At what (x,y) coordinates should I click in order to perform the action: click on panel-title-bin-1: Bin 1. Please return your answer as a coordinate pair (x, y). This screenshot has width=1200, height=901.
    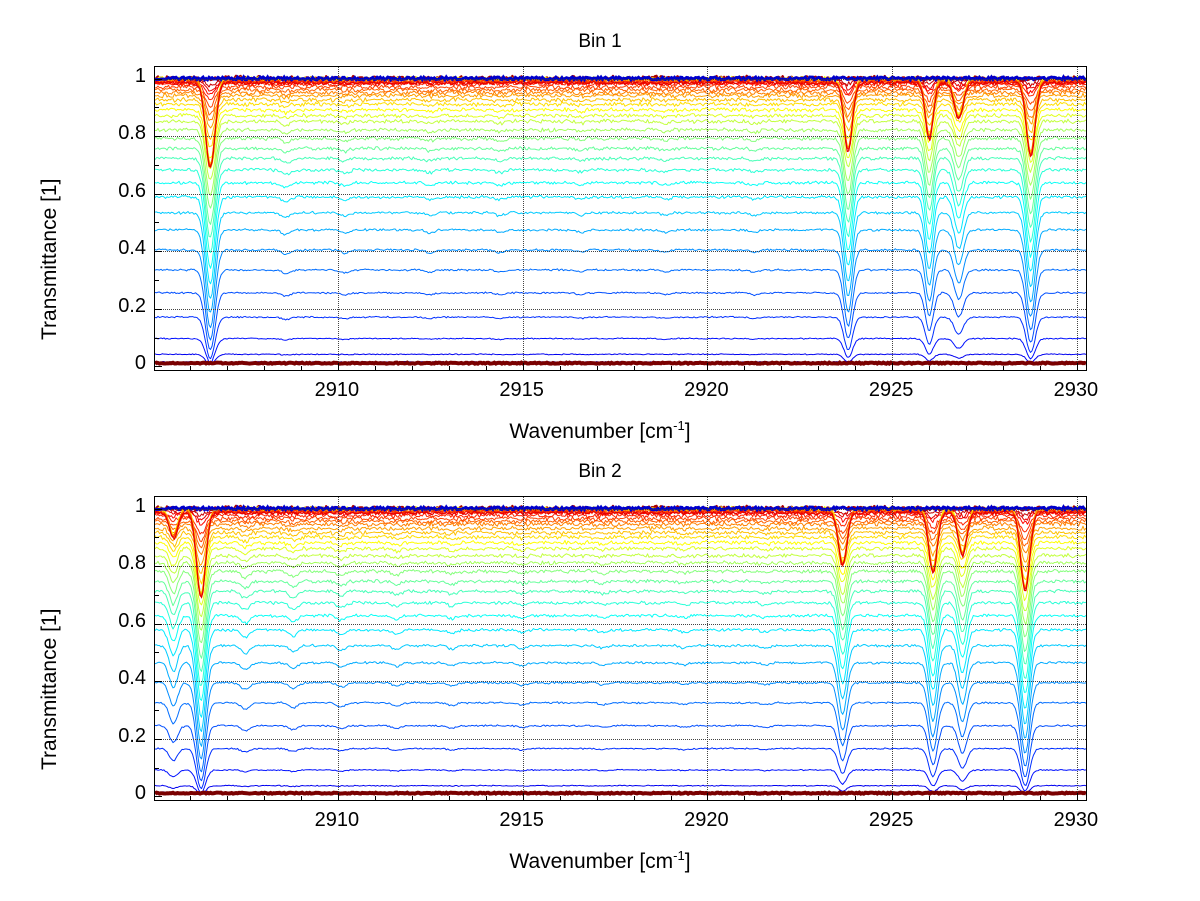
    Looking at the image, I should click on (600, 41).